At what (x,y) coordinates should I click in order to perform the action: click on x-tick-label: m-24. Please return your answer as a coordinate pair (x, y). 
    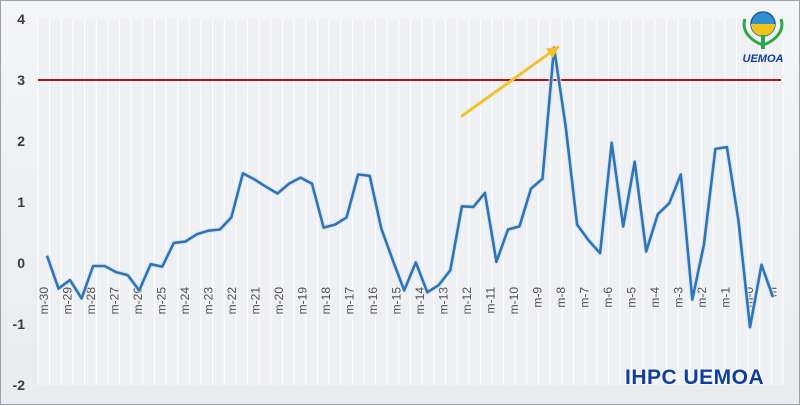
    Looking at the image, I should click on (185, 301).